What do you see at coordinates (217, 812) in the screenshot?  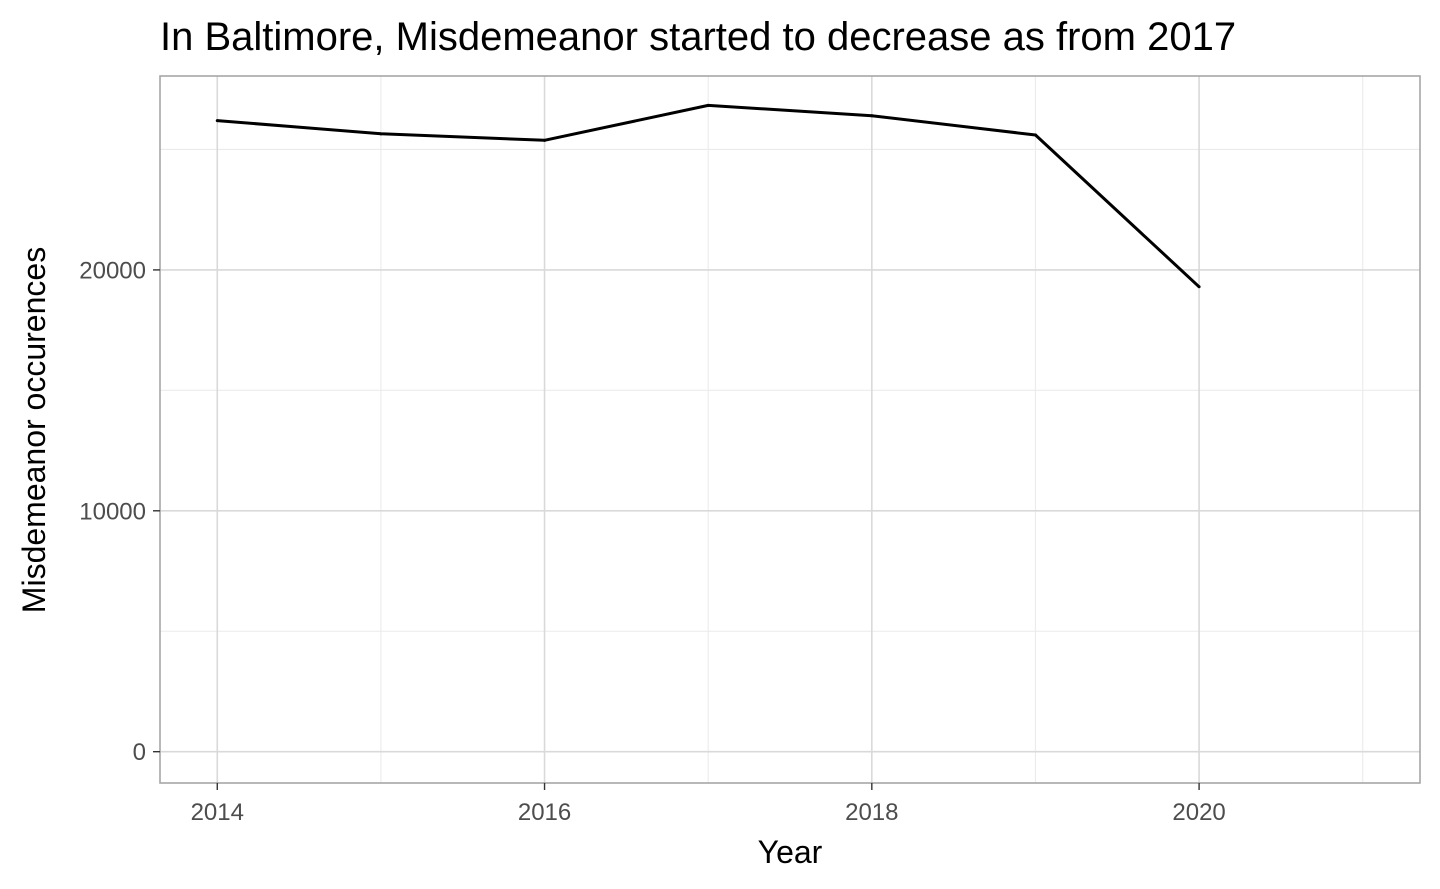 I see `x-tick-label: 2014` at bounding box center [217, 812].